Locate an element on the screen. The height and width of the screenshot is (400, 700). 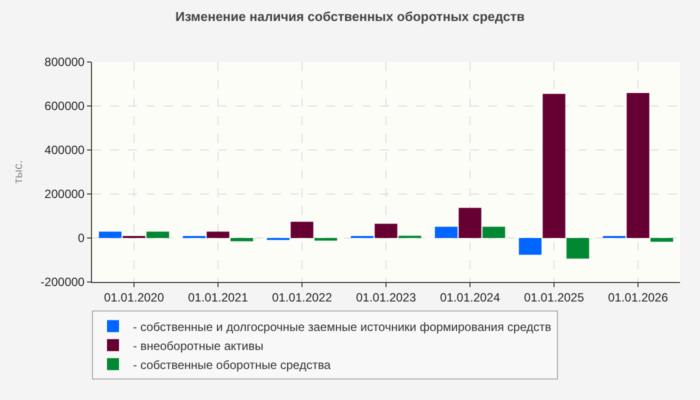
y-tick-label: 800000 is located at coordinates (64, 62).